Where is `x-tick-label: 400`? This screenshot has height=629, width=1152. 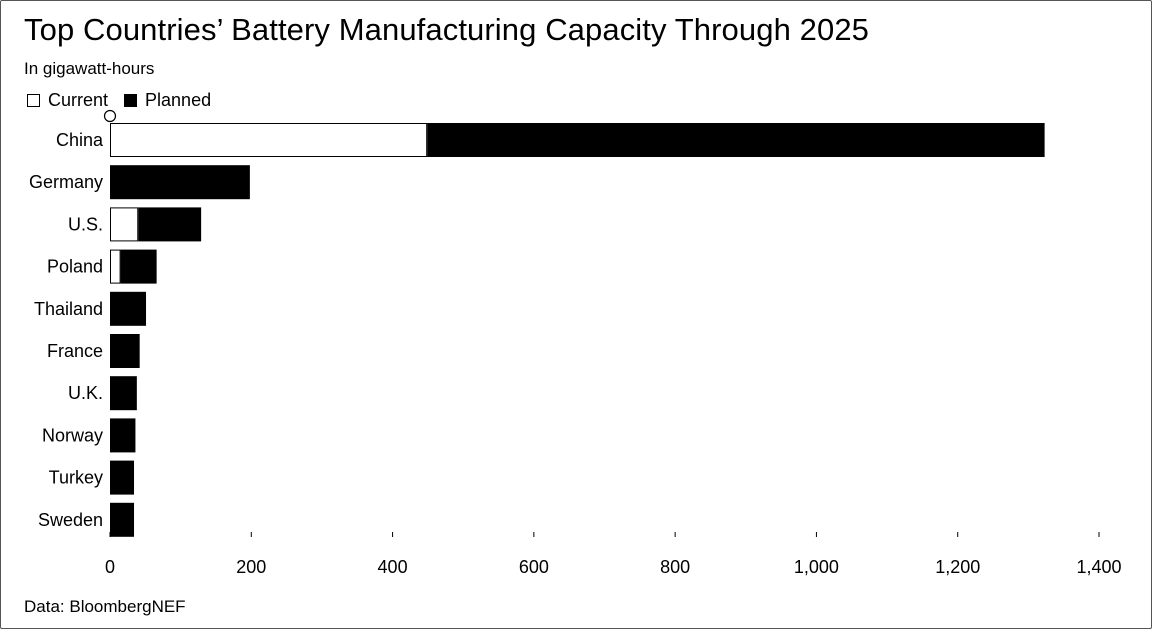 x-tick-label: 400 is located at coordinates (393, 567).